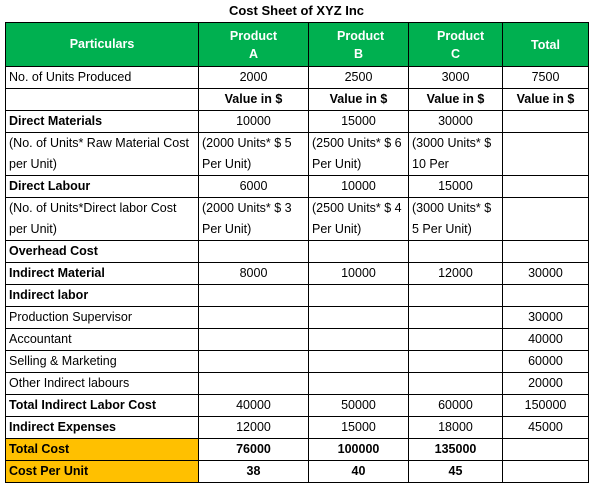  What do you see at coordinates (102, 317) in the screenshot?
I see `row-label: Production Supervisor` at bounding box center [102, 317].